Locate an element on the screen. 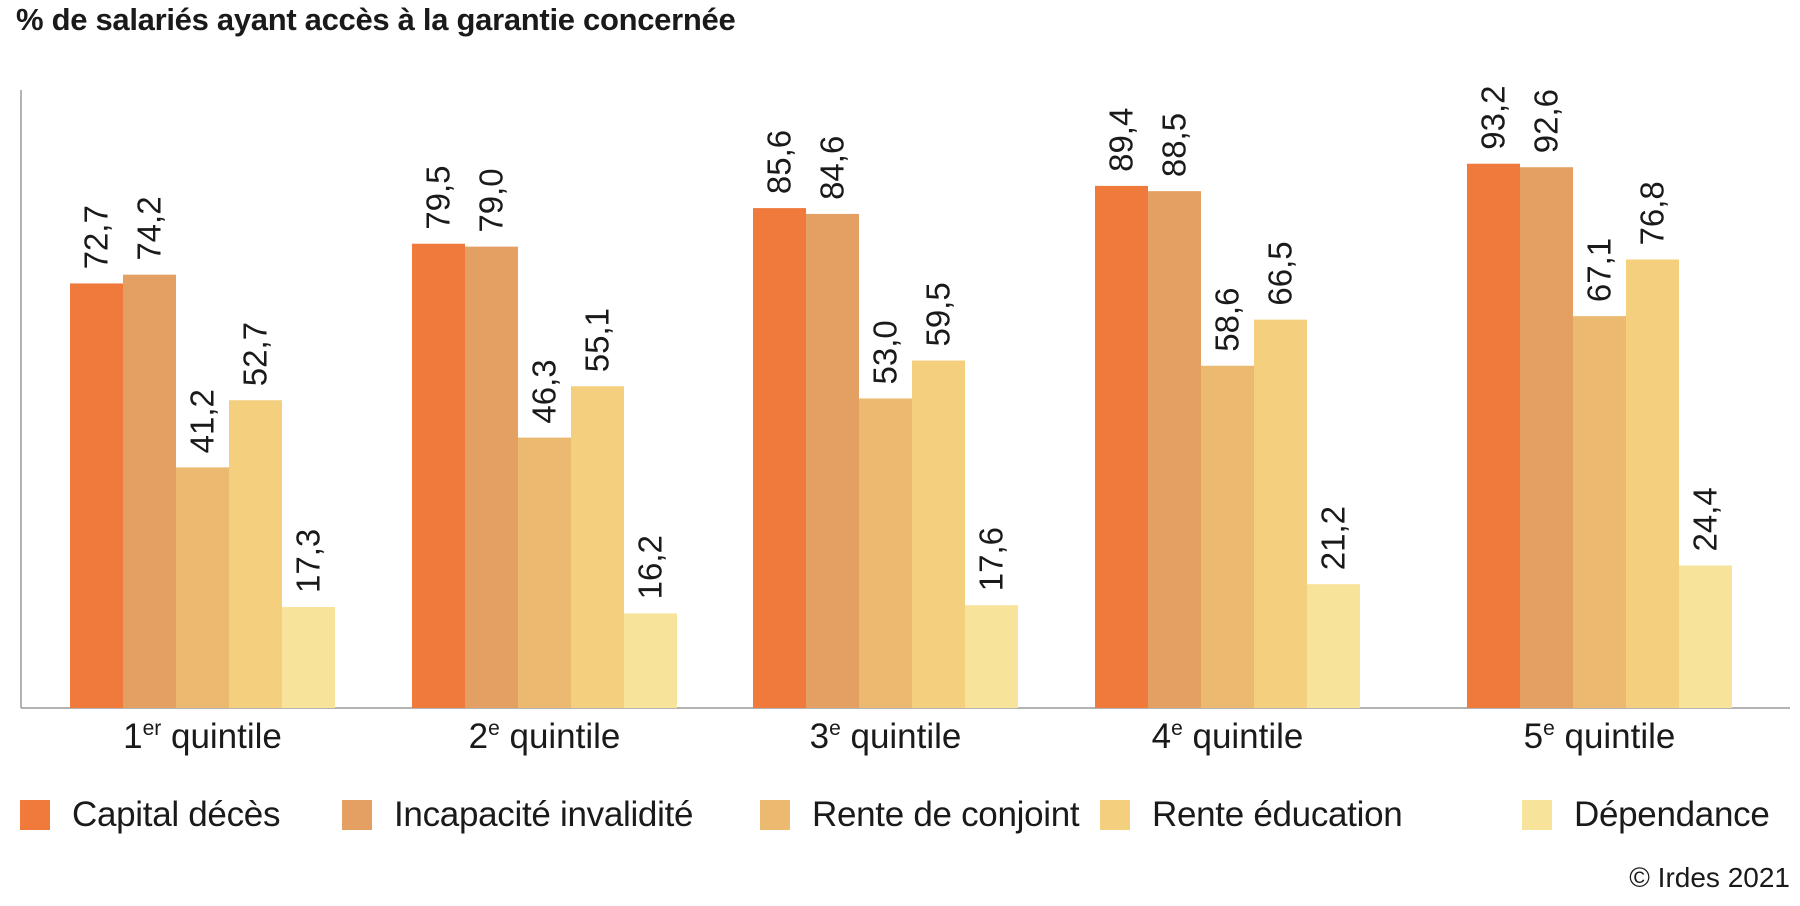 The width and height of the screenshot is (1800, 906). x-tick-label-q4: 4e quintile is located at coordinates (1228, 736).